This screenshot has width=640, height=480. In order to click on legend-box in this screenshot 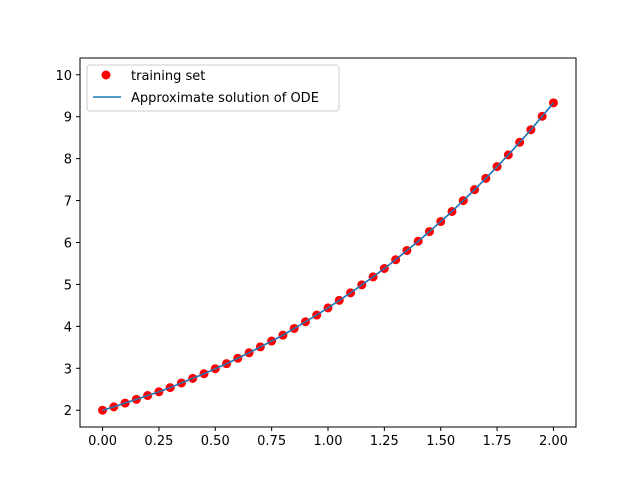, I will do `click(213, 88)`.